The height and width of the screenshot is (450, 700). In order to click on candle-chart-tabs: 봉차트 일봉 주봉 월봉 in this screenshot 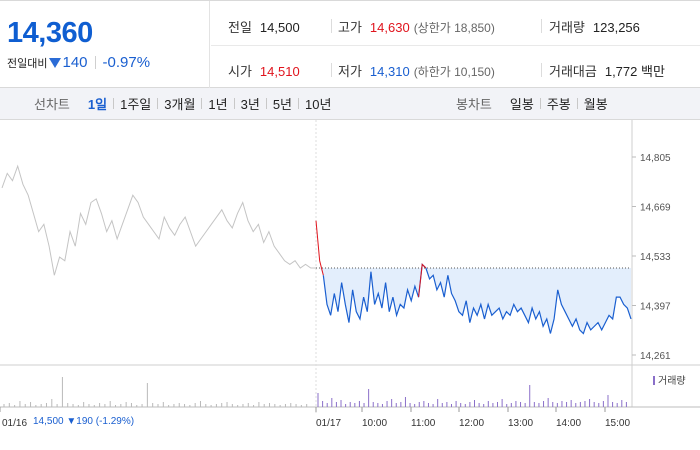, I will do `click(535, 103)`.